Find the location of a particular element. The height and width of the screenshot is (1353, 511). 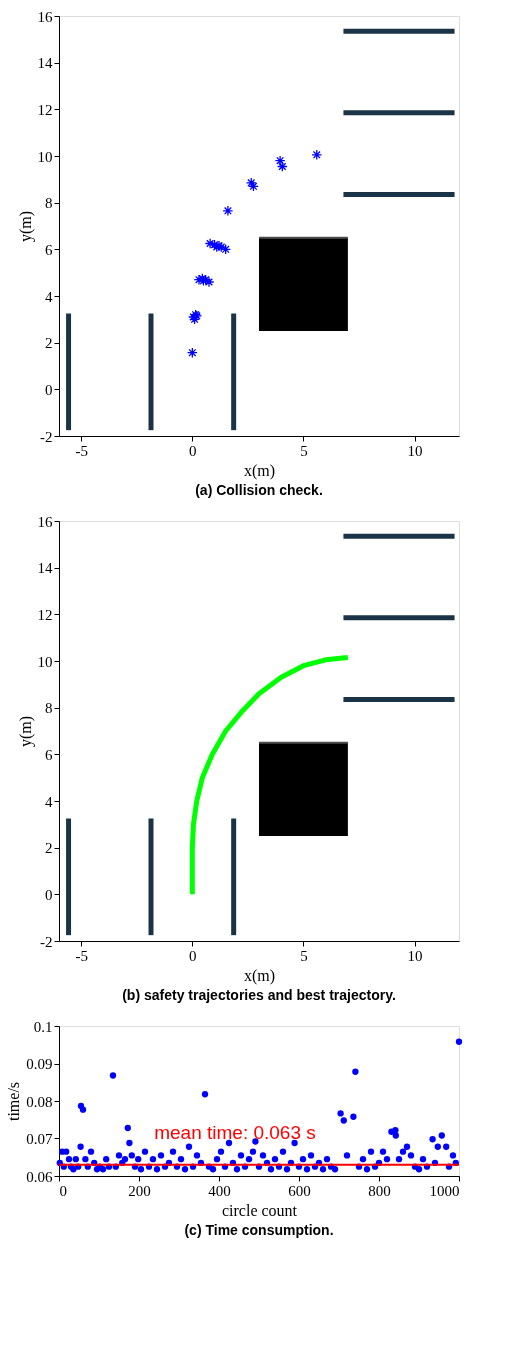

y-tick-label: 0.08 is located at coordinates (39, 1101).